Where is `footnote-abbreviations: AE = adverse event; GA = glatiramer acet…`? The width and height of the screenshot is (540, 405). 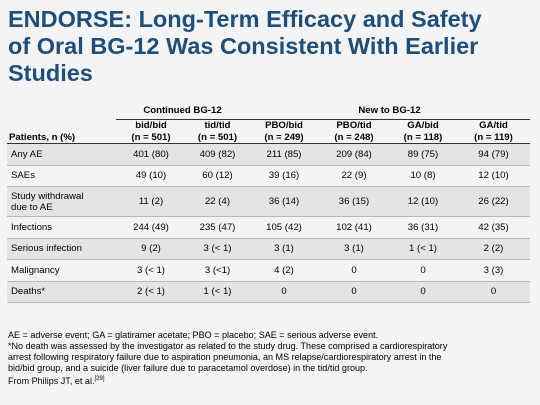 footnote-abbreviations: AE = adverse event; GA = glatiramer acet… is located at coordinates (193, 335).